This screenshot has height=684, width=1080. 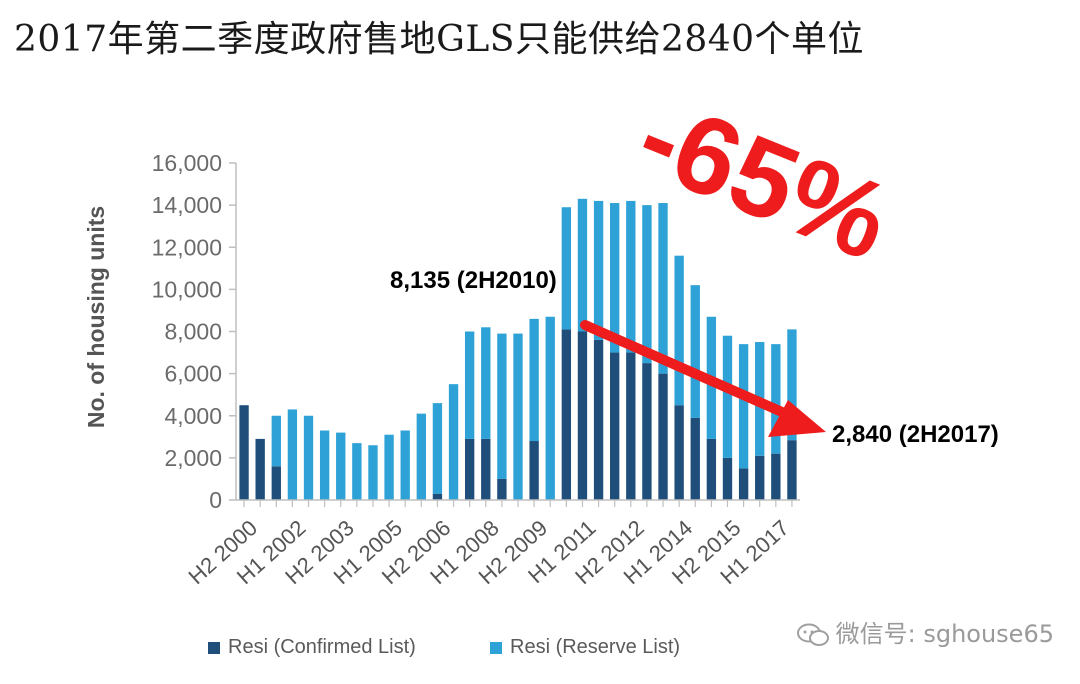 I want to click on y-tick-label: 14,000, so click(x=187, y=205).